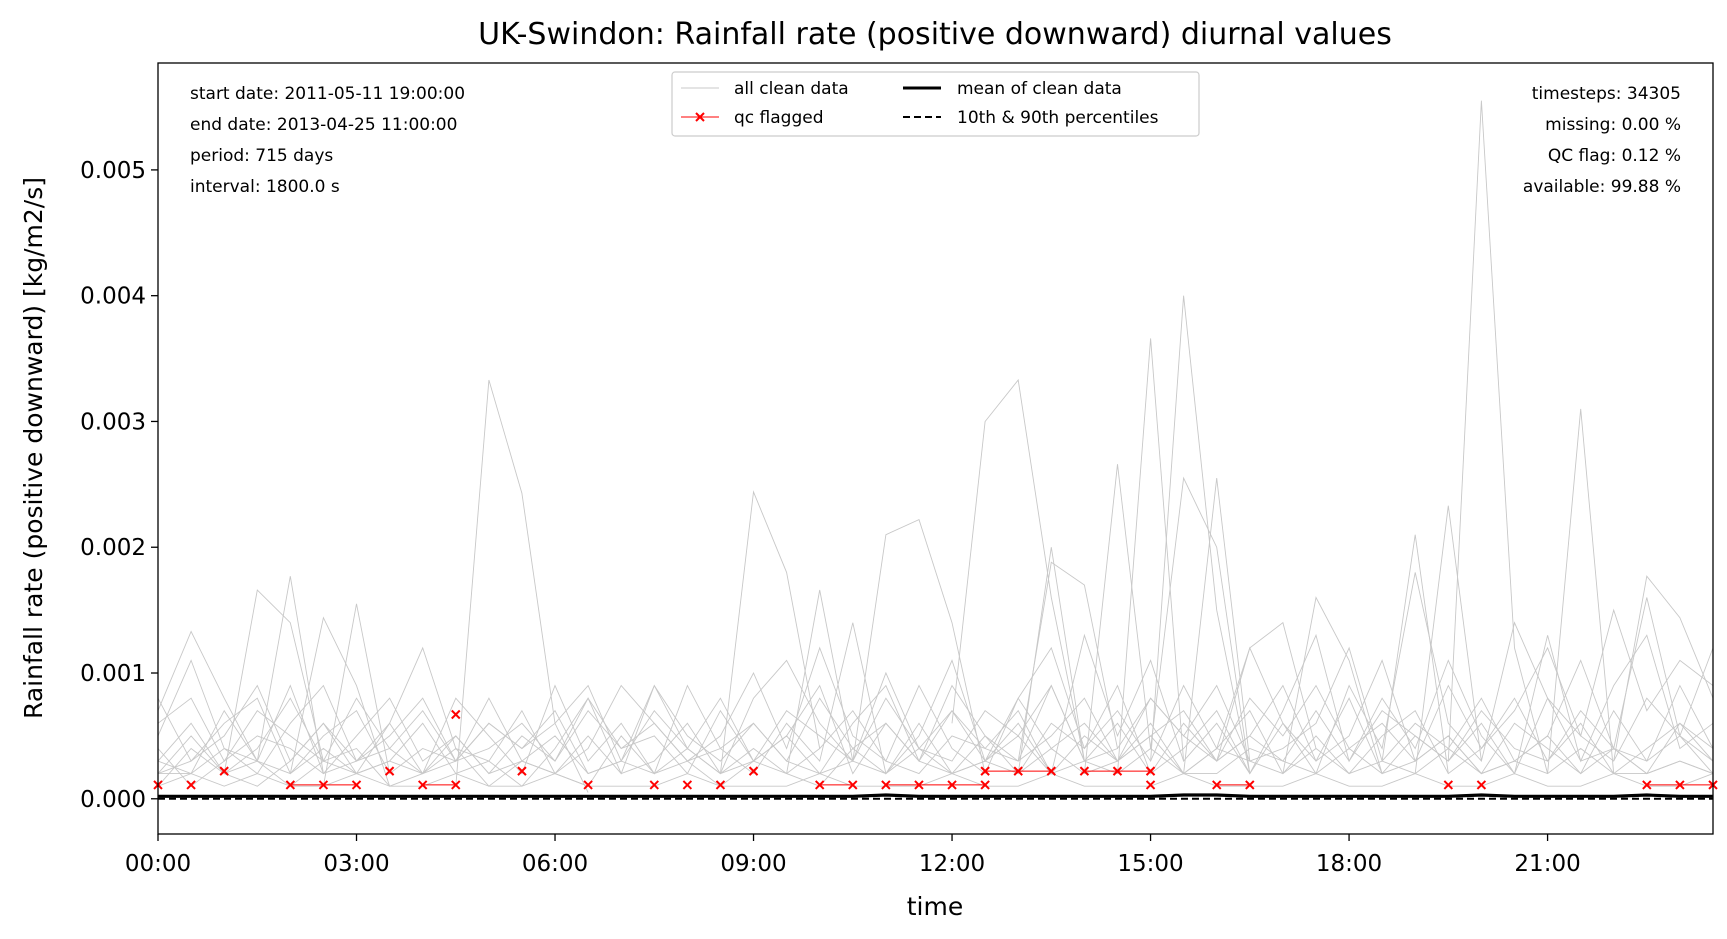  Describe the element at coordinates (791, 89) in the screenshot. I see `legend-label-clean: all clean data` at that location.